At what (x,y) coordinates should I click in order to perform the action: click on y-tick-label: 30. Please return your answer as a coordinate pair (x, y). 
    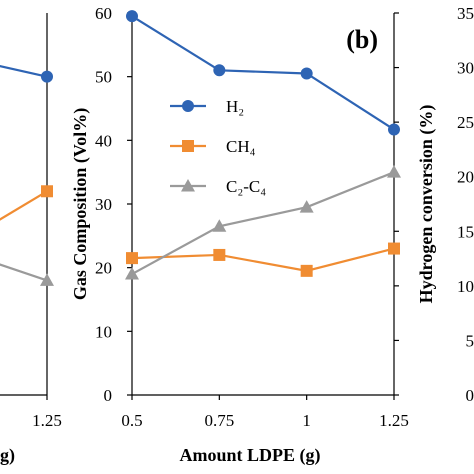
    Looking at the image, I should click on (103, 204).